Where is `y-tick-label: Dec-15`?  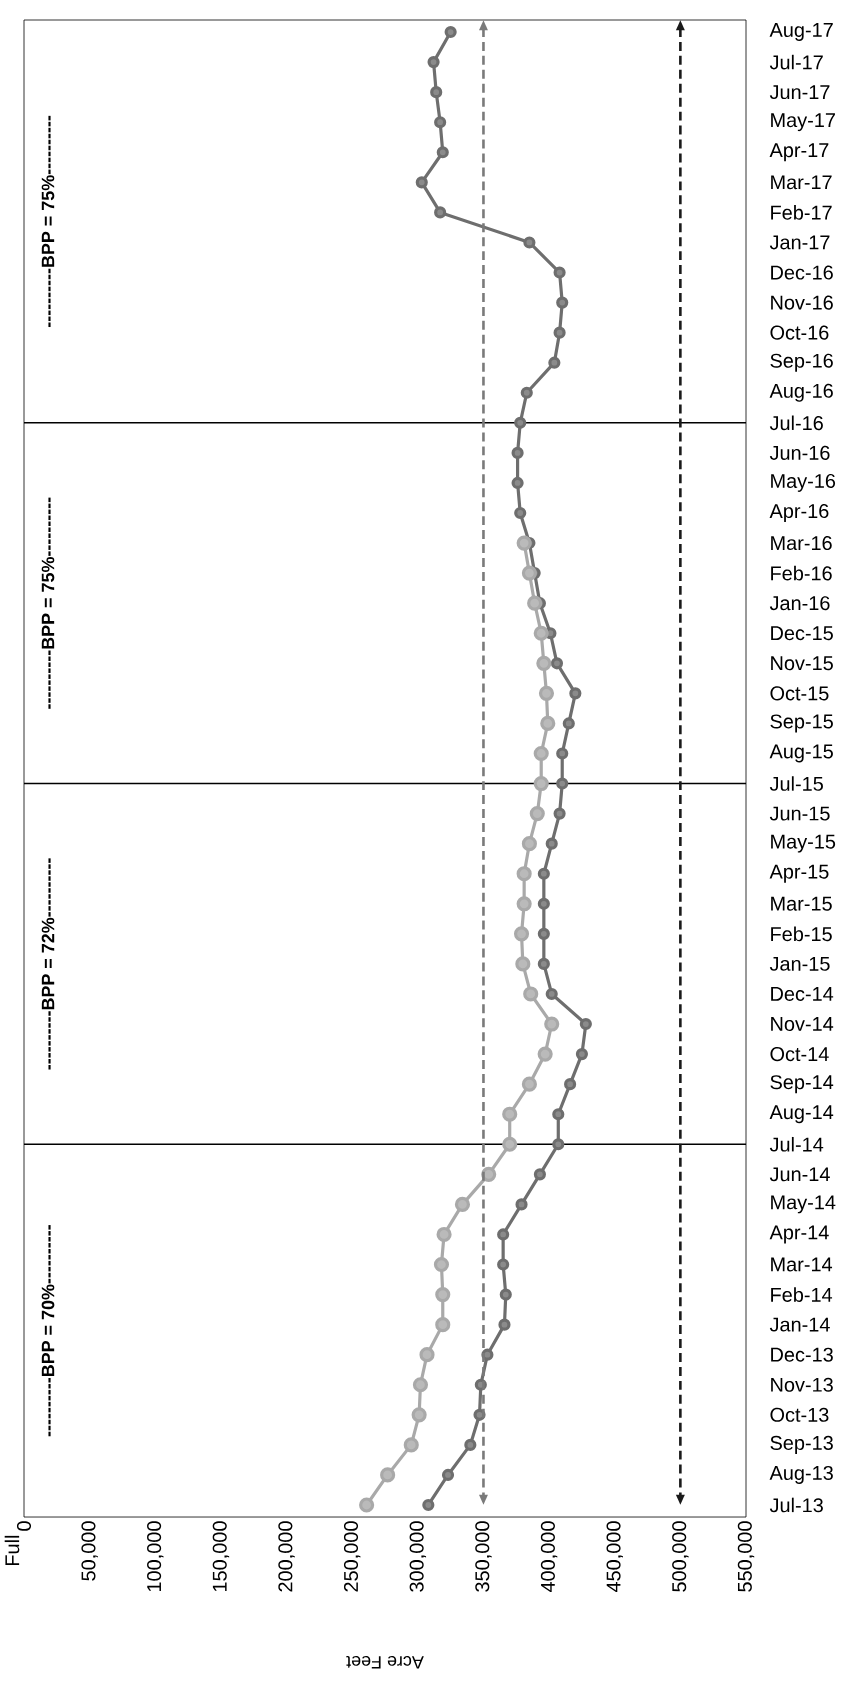
y-tick-label: Dec-15 is located at coordinates (802, 633).